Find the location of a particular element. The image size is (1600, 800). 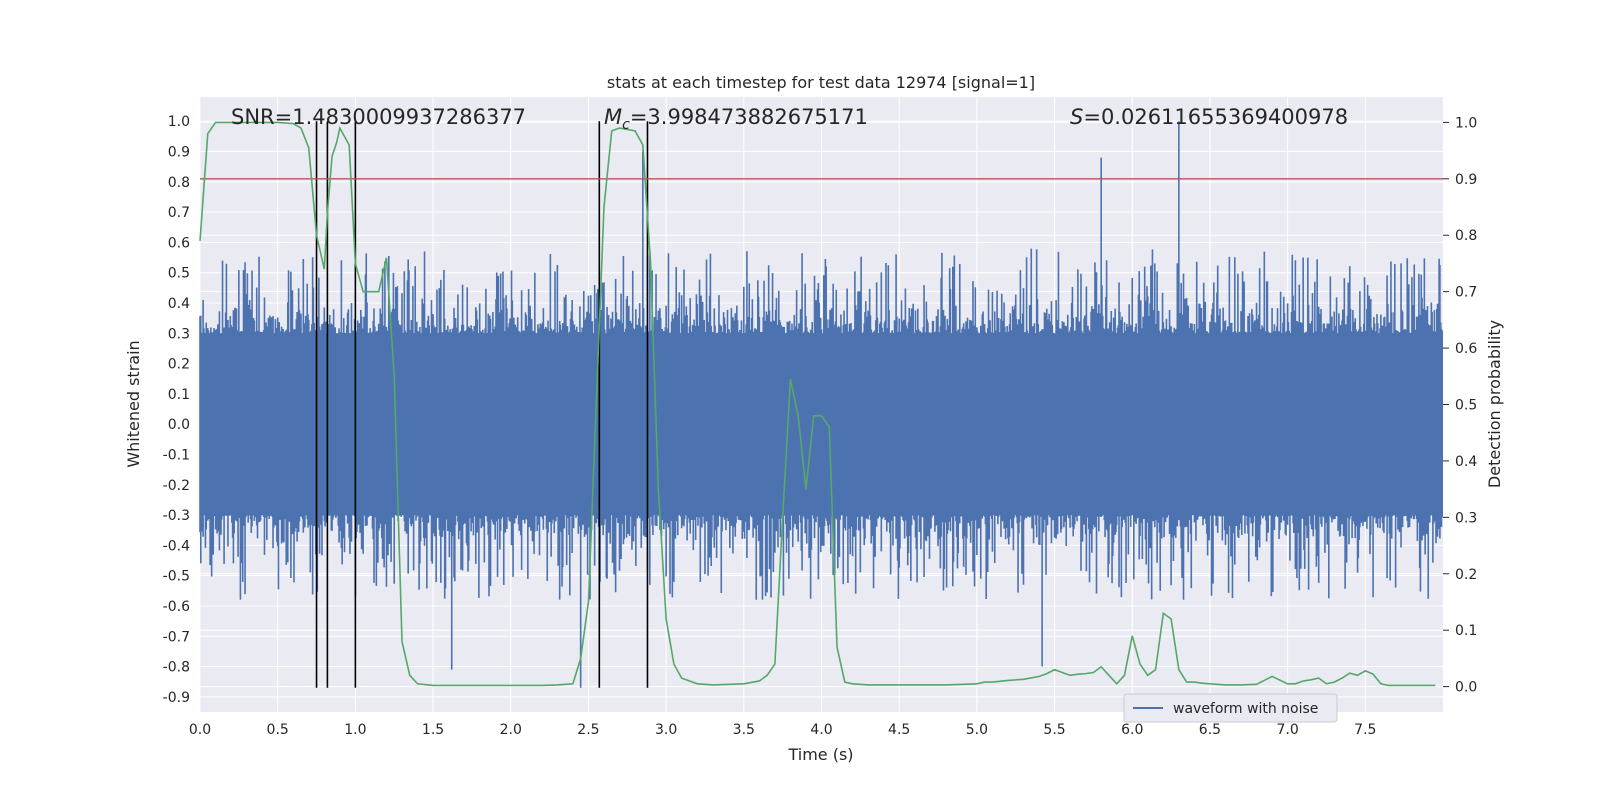

y-tick-label: 0.2 is located at coordinates (179, 365).